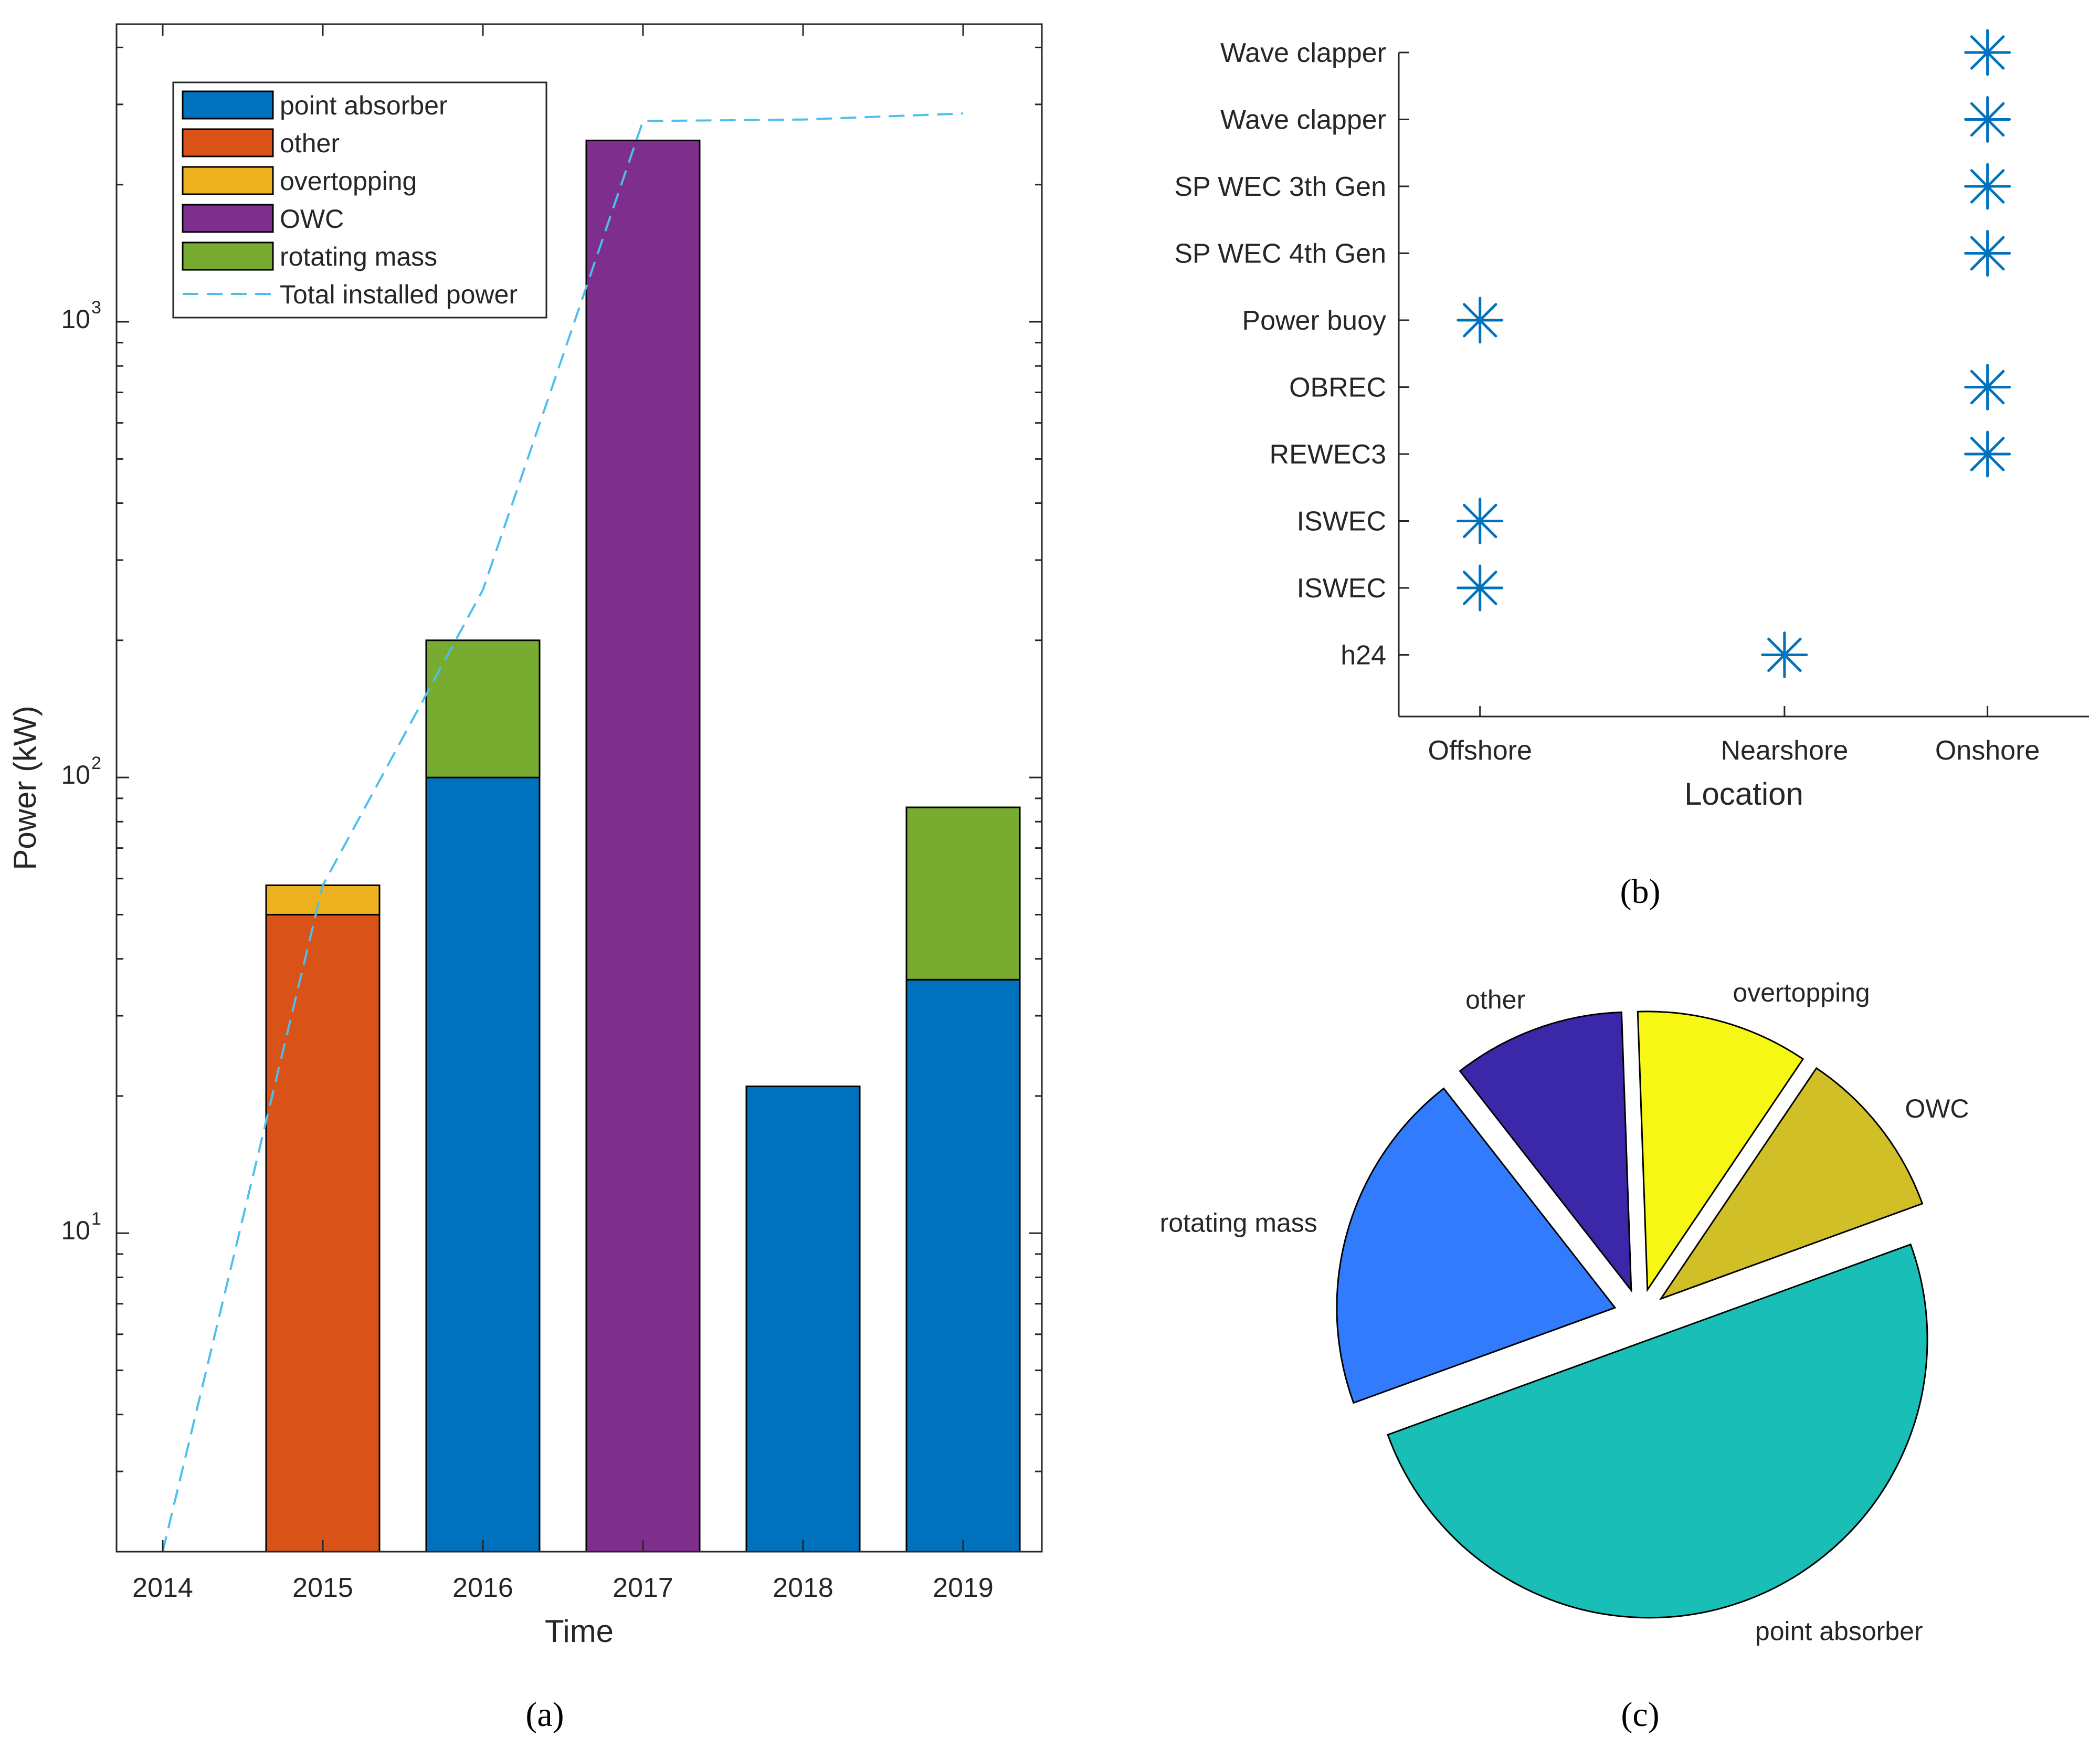 The width and height of the screenshot is (2100, 1748). What do you see at coordinates (1363, 655) in the screenshot?
I see `y-tick-label: h24` at bounding box center [1363, 655].